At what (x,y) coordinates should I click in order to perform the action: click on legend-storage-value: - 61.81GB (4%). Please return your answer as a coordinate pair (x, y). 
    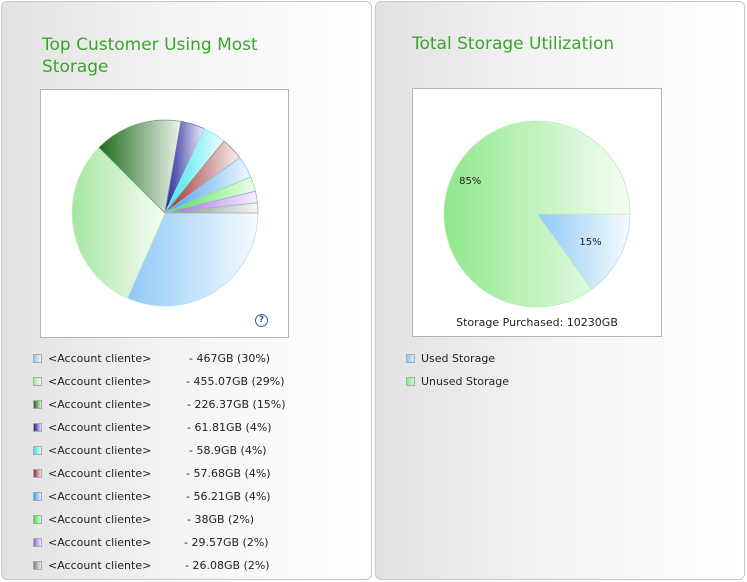
    Looking at the image, I should click on (229, 427).